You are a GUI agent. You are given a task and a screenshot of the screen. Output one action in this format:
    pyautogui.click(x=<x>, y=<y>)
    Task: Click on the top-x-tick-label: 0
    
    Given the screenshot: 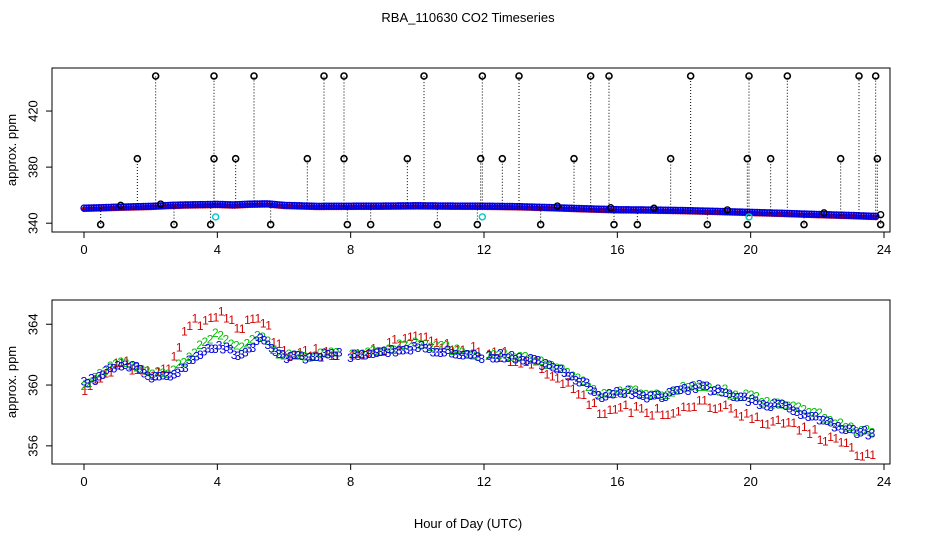 What is the action you would take?
    pyautogui.click(x=83, y=249)
    